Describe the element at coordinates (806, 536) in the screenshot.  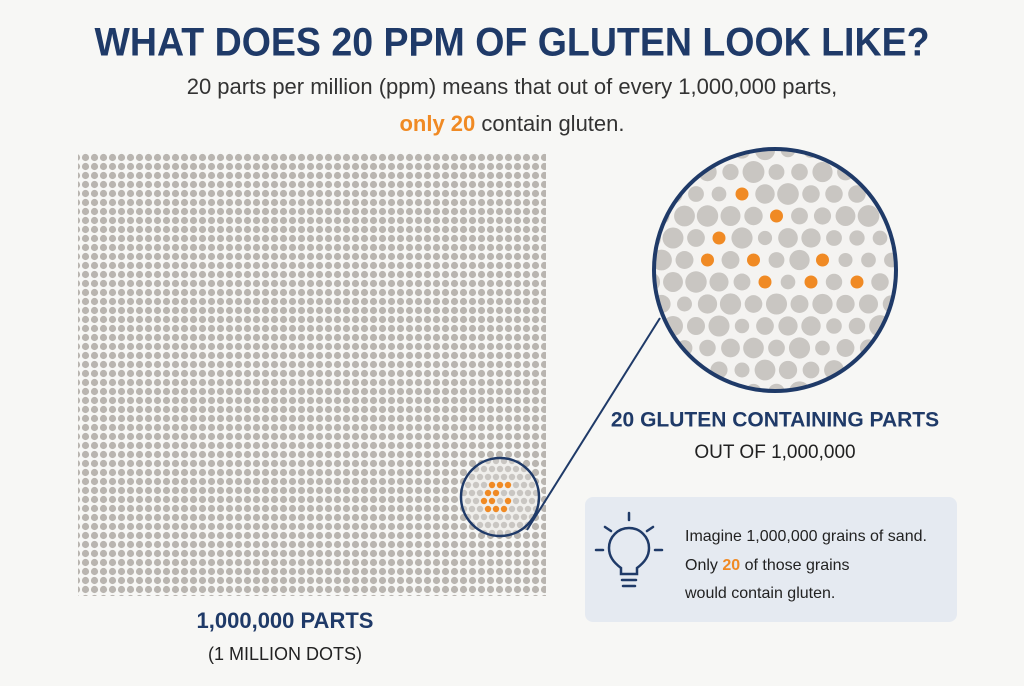
I see `callout-line: Imagine 1,000,000 grains of sand.` at that location.